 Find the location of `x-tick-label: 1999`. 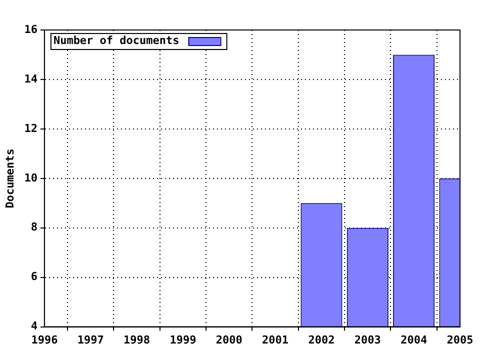

x-tick-label: 1999 is located at coordinates (183, 339).